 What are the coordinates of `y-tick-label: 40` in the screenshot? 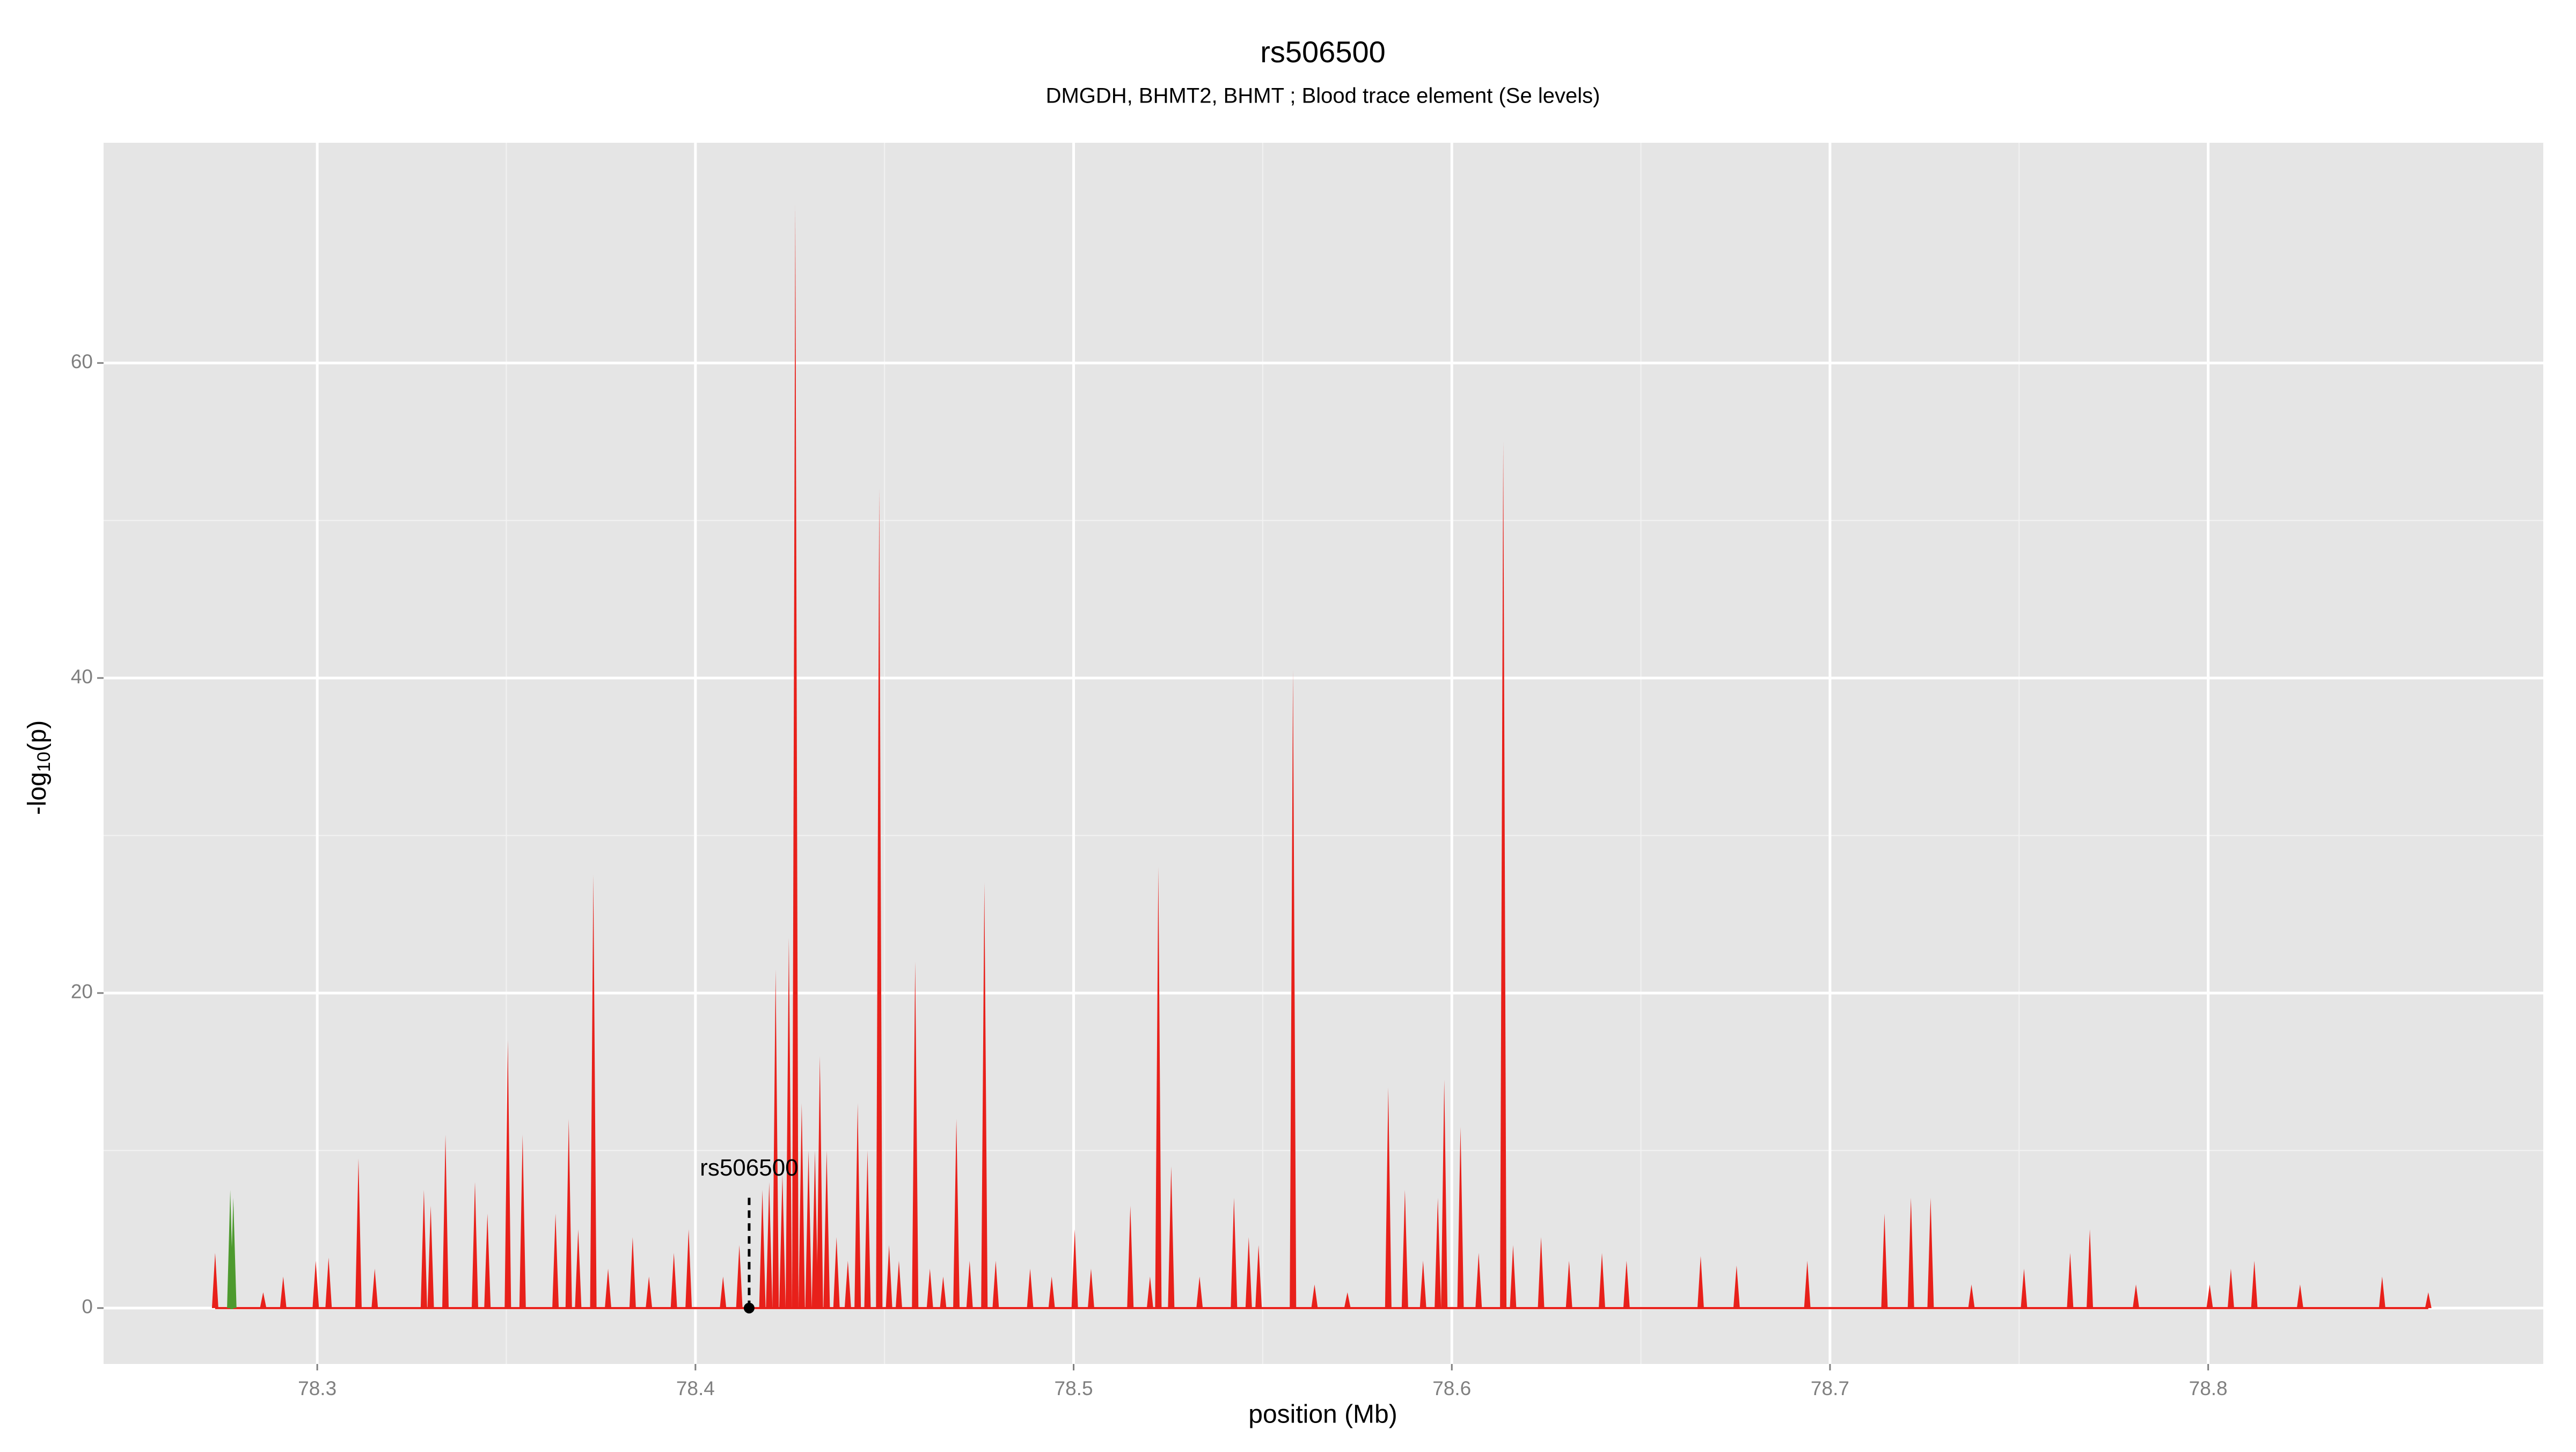 It's located at (82, 677).